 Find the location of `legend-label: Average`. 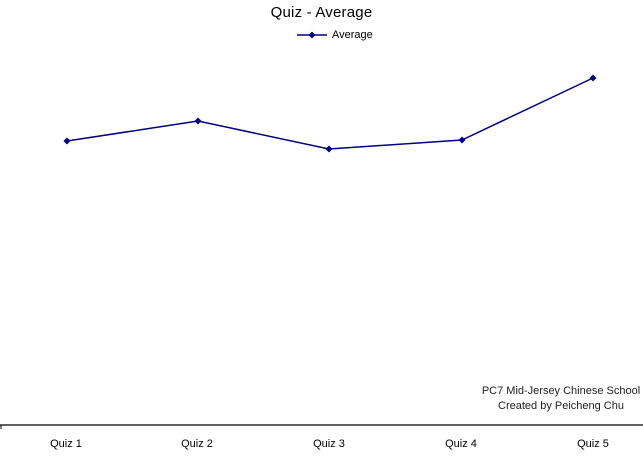

legend-label: Average is located at coordinates (352, 35).